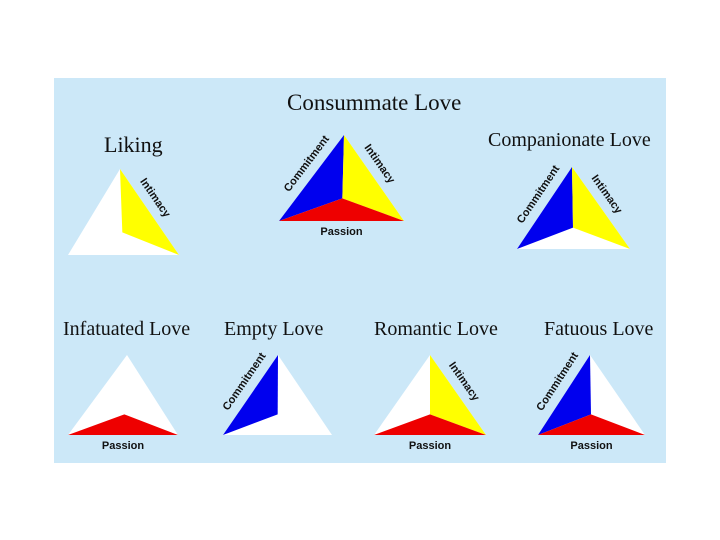 The image size is (720, 540). Describe the element at coordinates (599, 329) in the screenshot. I see `fatuous-title: Fatuous Love` at that location.